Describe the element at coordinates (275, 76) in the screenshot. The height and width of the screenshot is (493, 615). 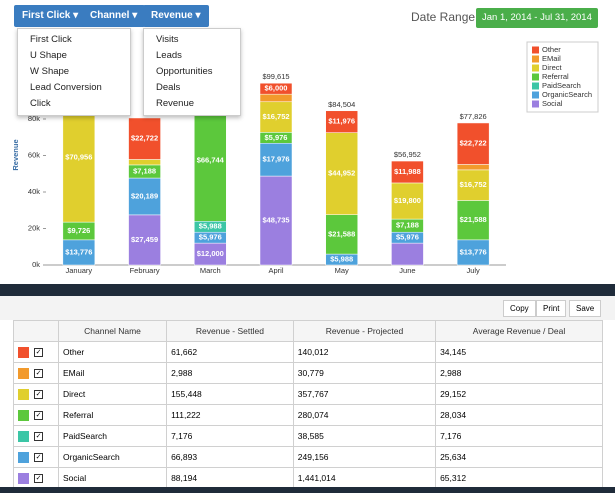
I see `total-label: $99,615` at that location.